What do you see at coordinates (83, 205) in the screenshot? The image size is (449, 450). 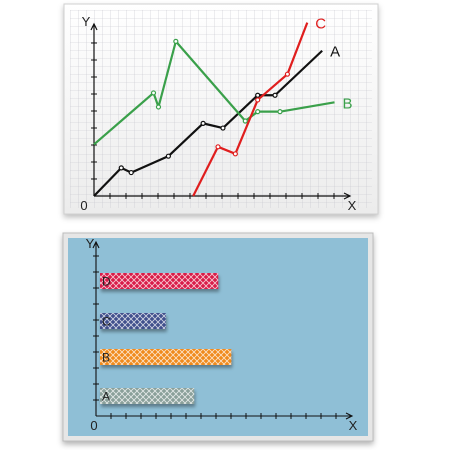 I see `origin-label: 0` at bounding box center [83, 205].